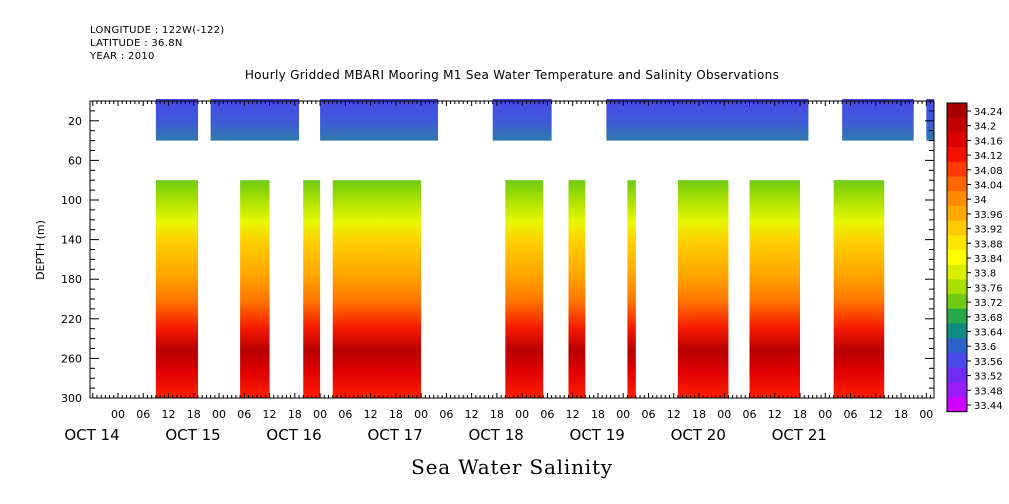 The height and width of the screenshot is (504, 1009). What do you see at coordinates (988, 377) in the screenshot?
I see `colorbar-label: 33.52` at bounding box center [988, 377].